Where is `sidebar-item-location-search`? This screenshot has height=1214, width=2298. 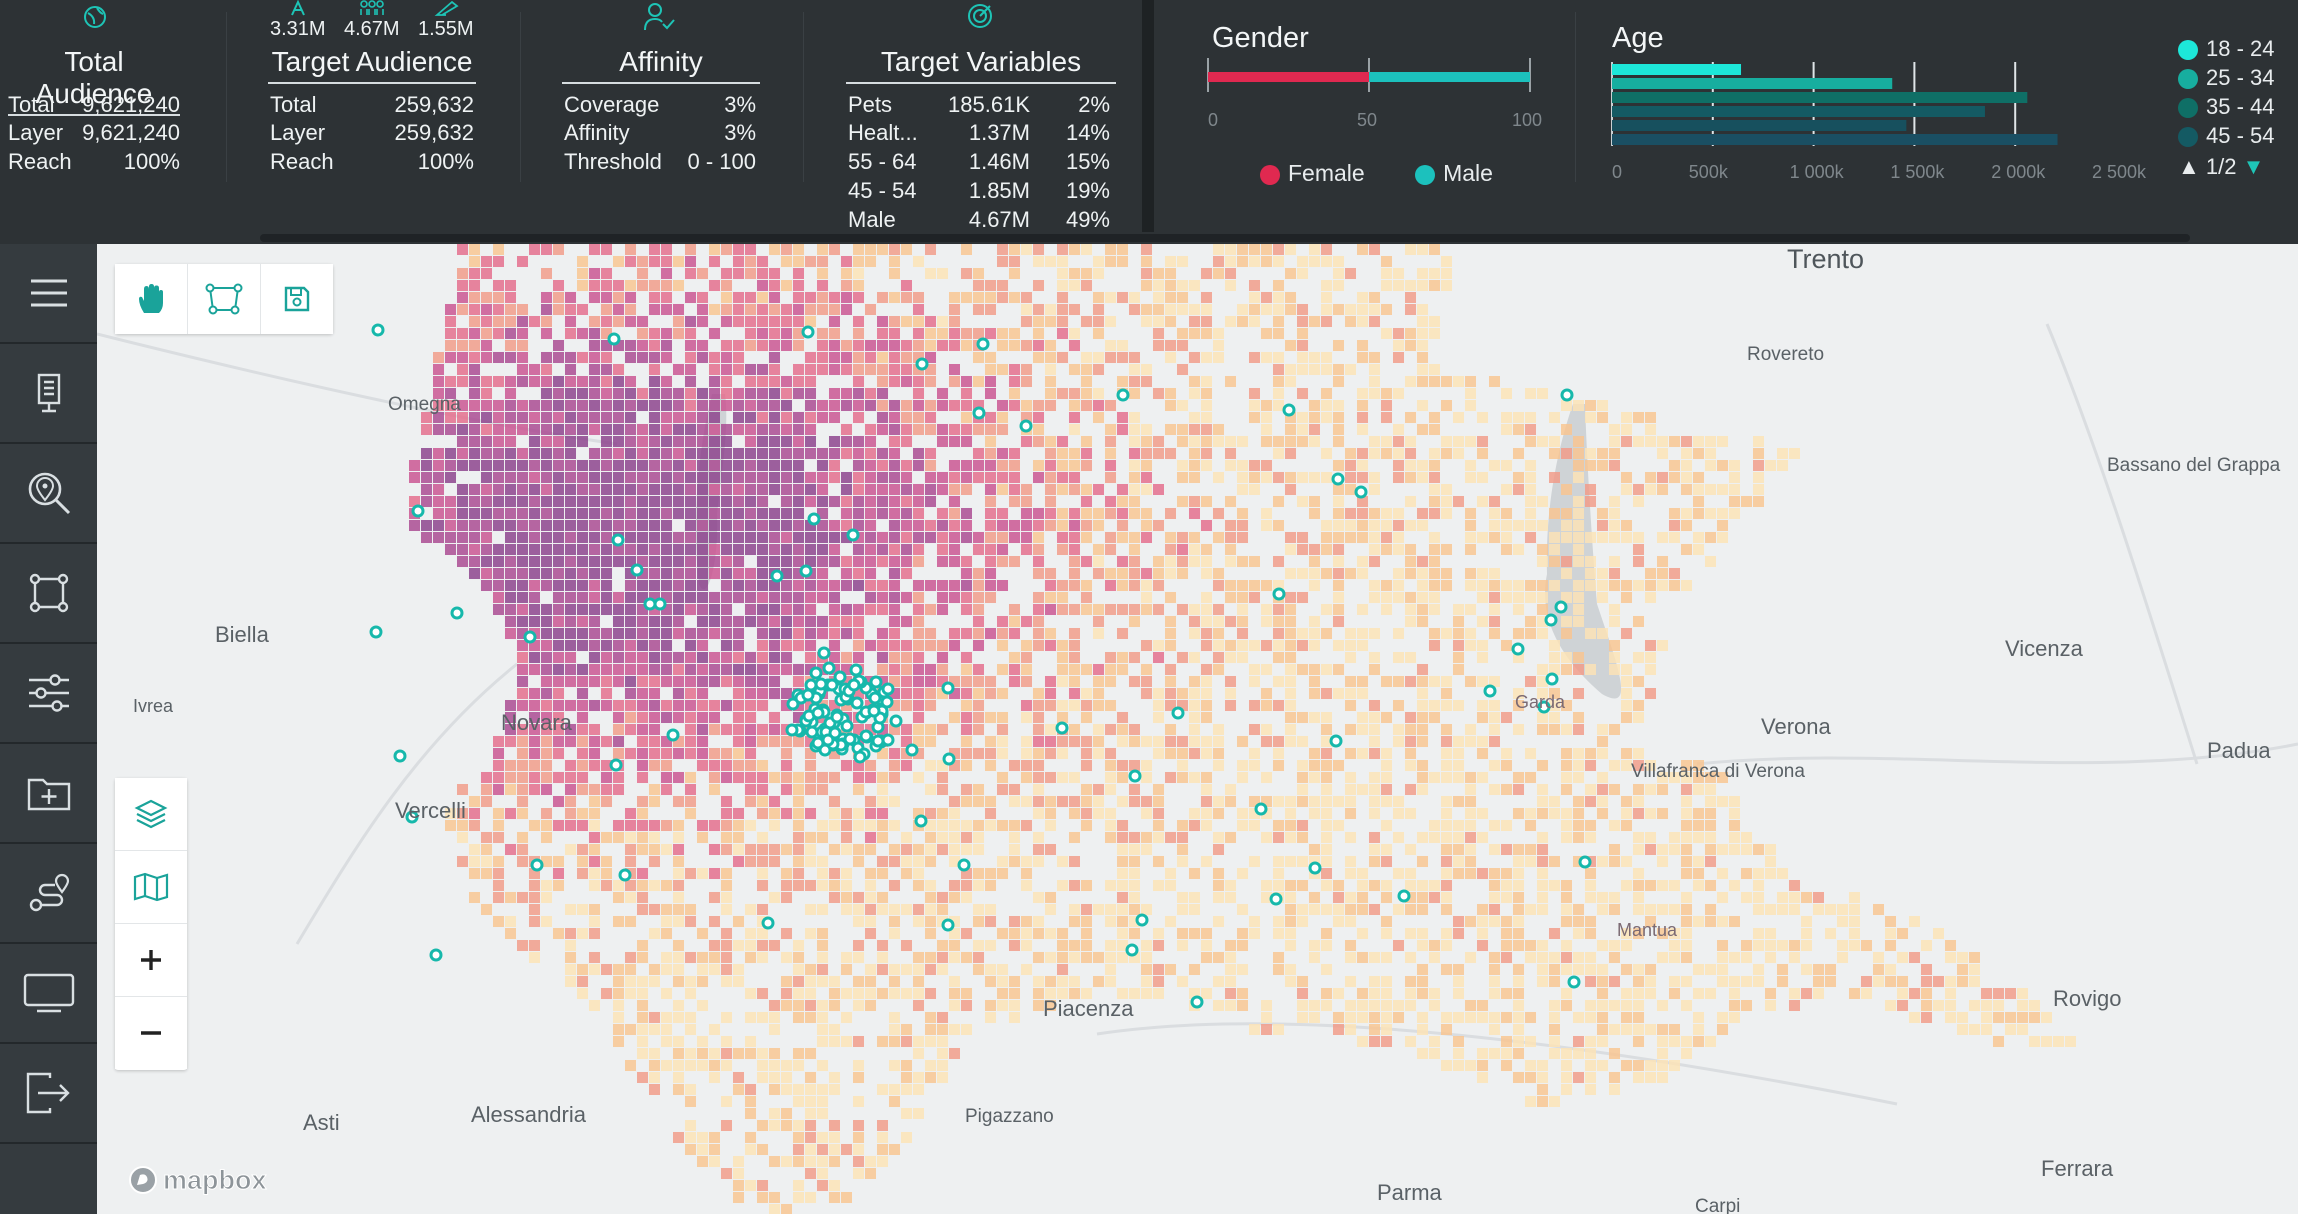 sidebar-item-location-search is located at coordinates (48, 494).